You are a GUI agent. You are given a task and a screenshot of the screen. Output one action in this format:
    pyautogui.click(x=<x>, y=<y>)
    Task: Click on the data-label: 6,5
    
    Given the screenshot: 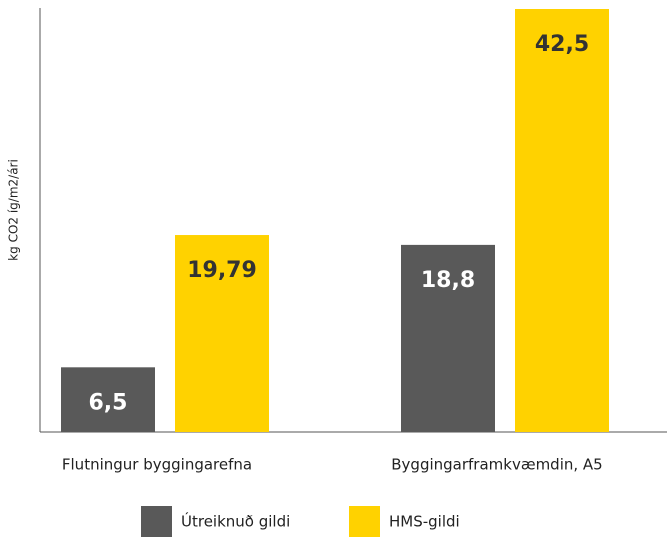 What is the action you would take?
    pyautogui.click(x=108, y=402)
    